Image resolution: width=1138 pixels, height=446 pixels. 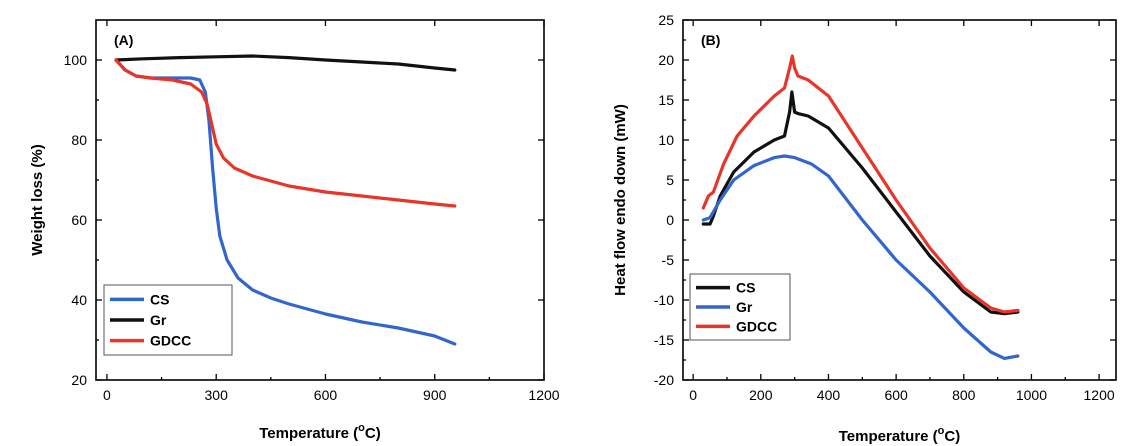 I want to click on y-tick-label: -15, so click(x=664, y=340).